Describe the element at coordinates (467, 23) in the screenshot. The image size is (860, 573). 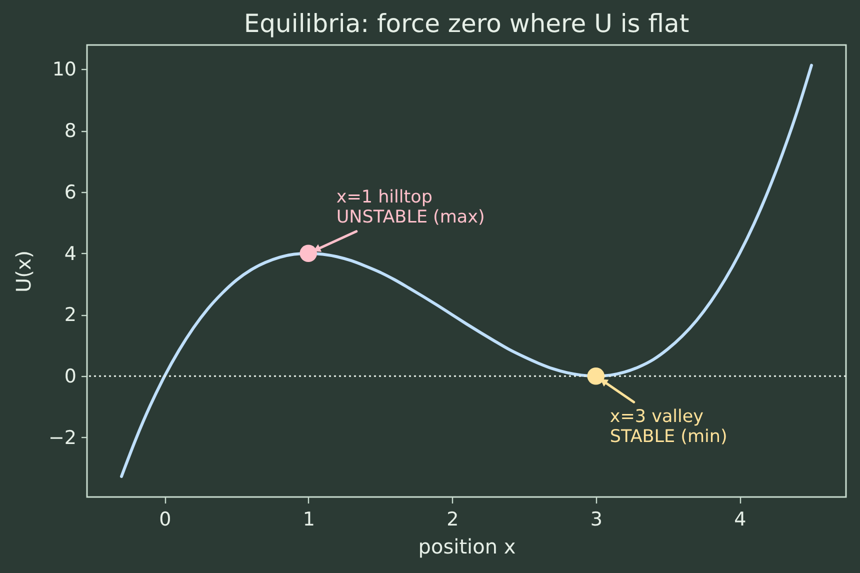
I see `chart-title: Equilibria: force zero where U is flat` at that location.